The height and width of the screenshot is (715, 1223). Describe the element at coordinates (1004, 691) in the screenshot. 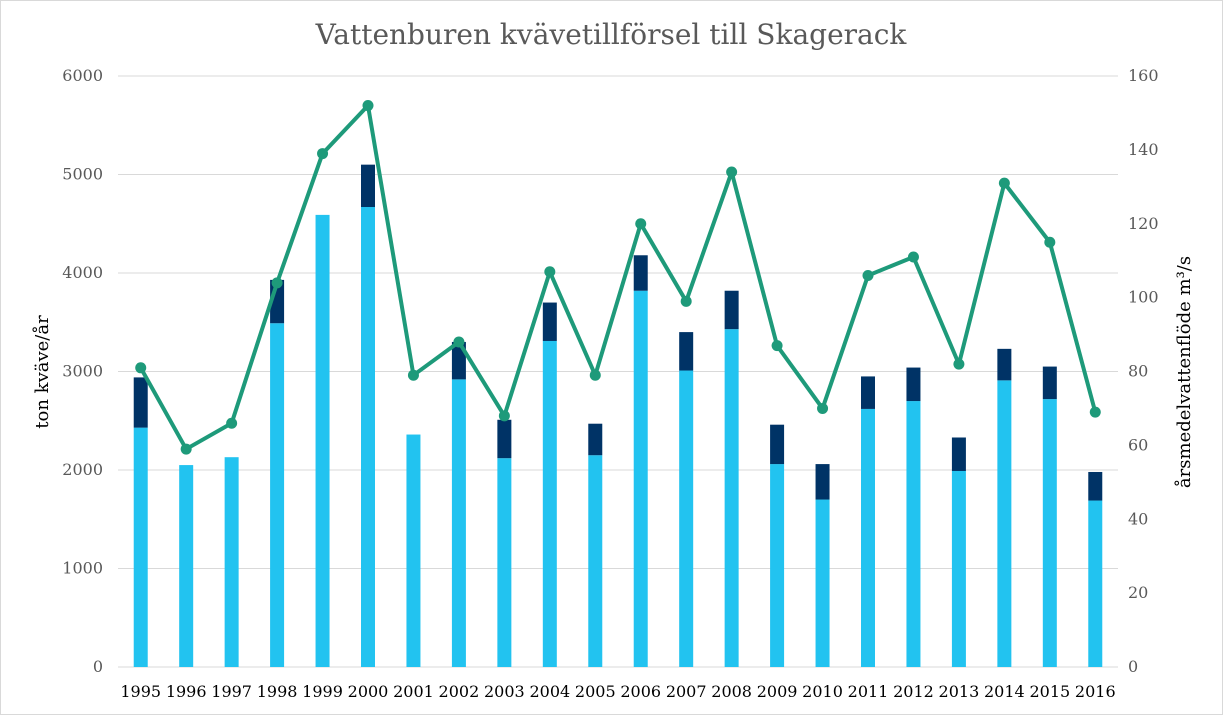

I see `x-tick-label: 2014` at that location.